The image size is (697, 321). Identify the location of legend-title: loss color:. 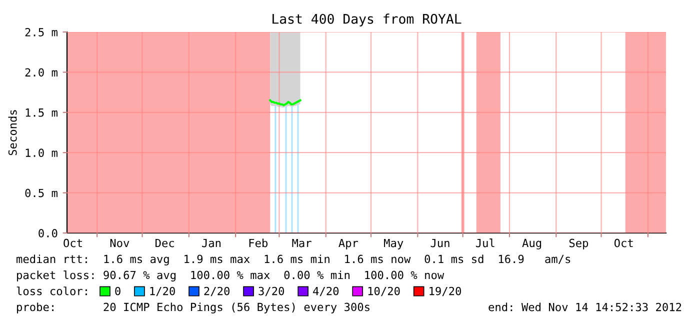
(51, 291).